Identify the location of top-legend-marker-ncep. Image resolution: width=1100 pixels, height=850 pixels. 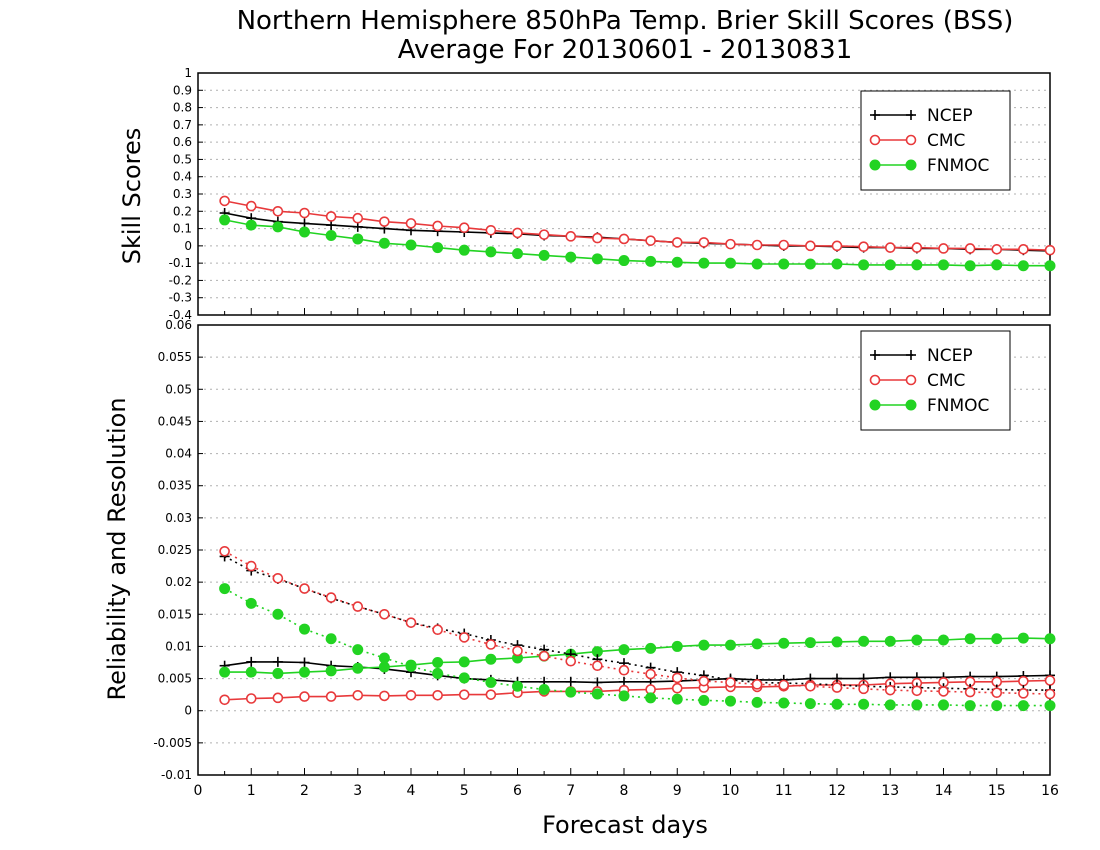
(875, 115).